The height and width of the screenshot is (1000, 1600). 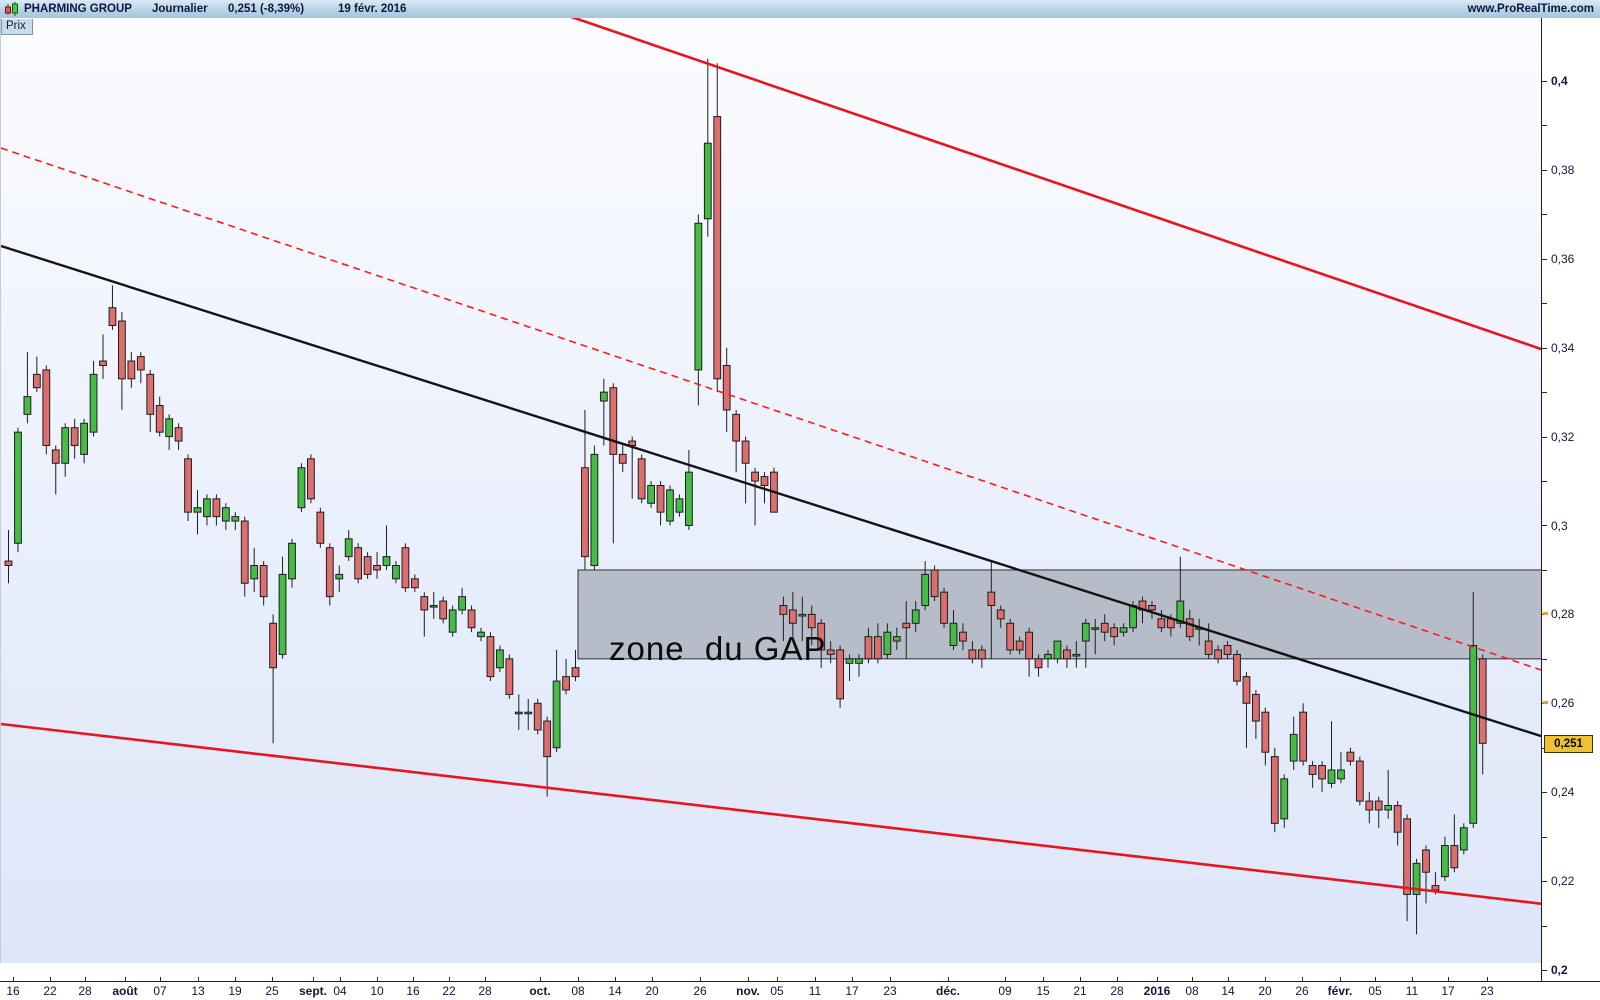 What do you see at coordinates (17, 27) in the screenshot?
I see `price-panel-tab: Prix` at bounding box center [17, 27].